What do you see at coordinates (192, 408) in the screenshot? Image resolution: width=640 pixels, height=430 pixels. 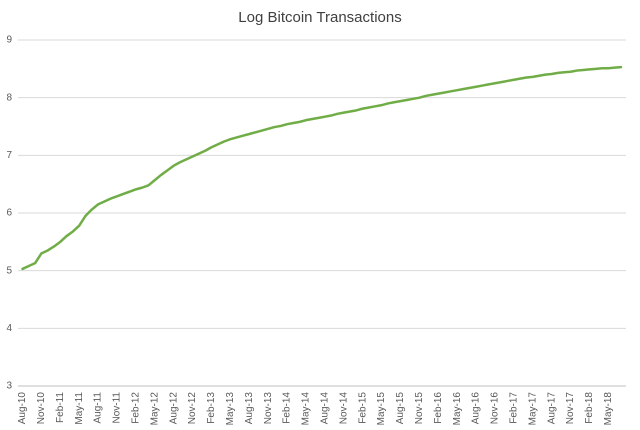 I see `x-tick-label: Nov-12` at bounding box center [192, 408].